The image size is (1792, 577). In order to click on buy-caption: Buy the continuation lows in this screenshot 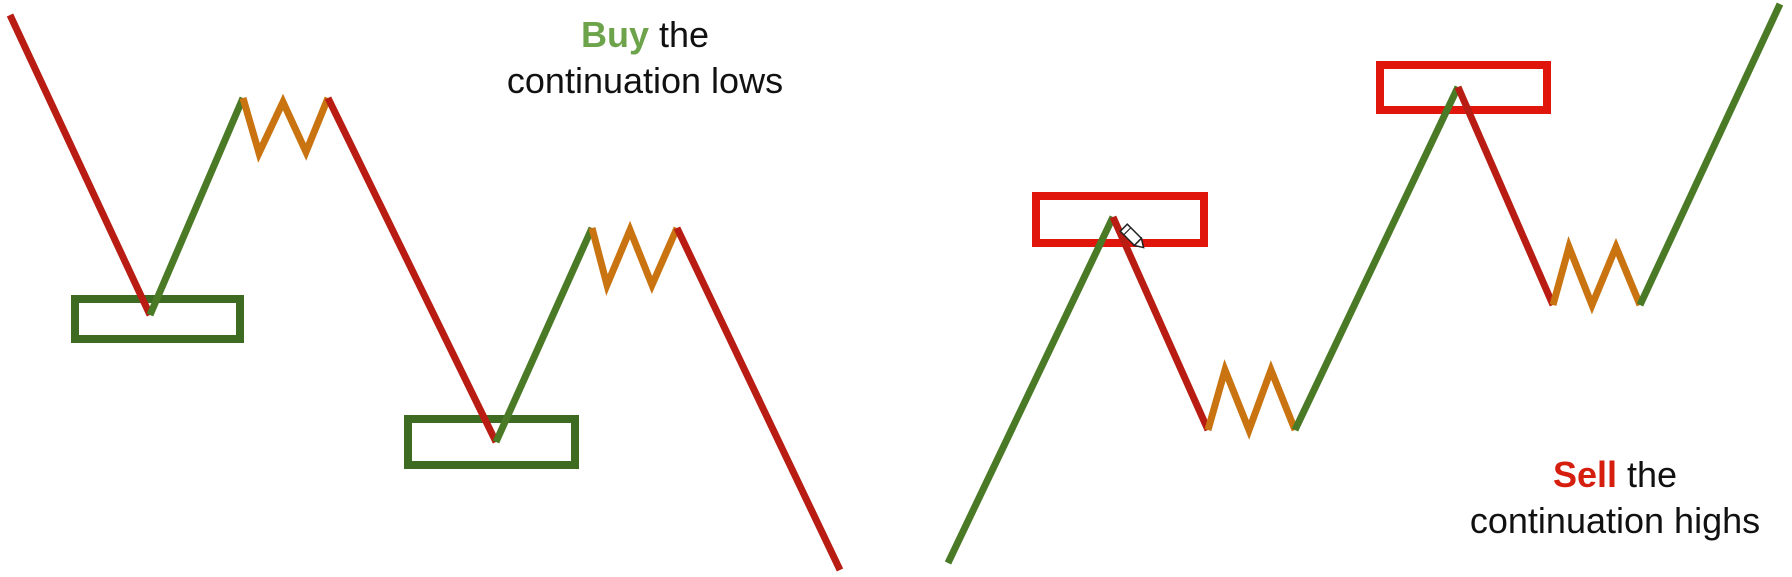, I will do `click(645, 58)`.